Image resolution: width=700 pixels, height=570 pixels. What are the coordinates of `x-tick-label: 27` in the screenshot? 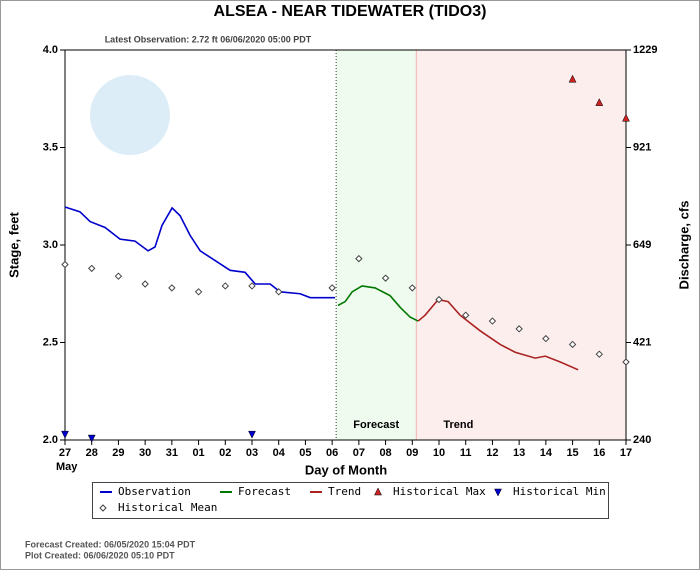 It's located at (65, 453).